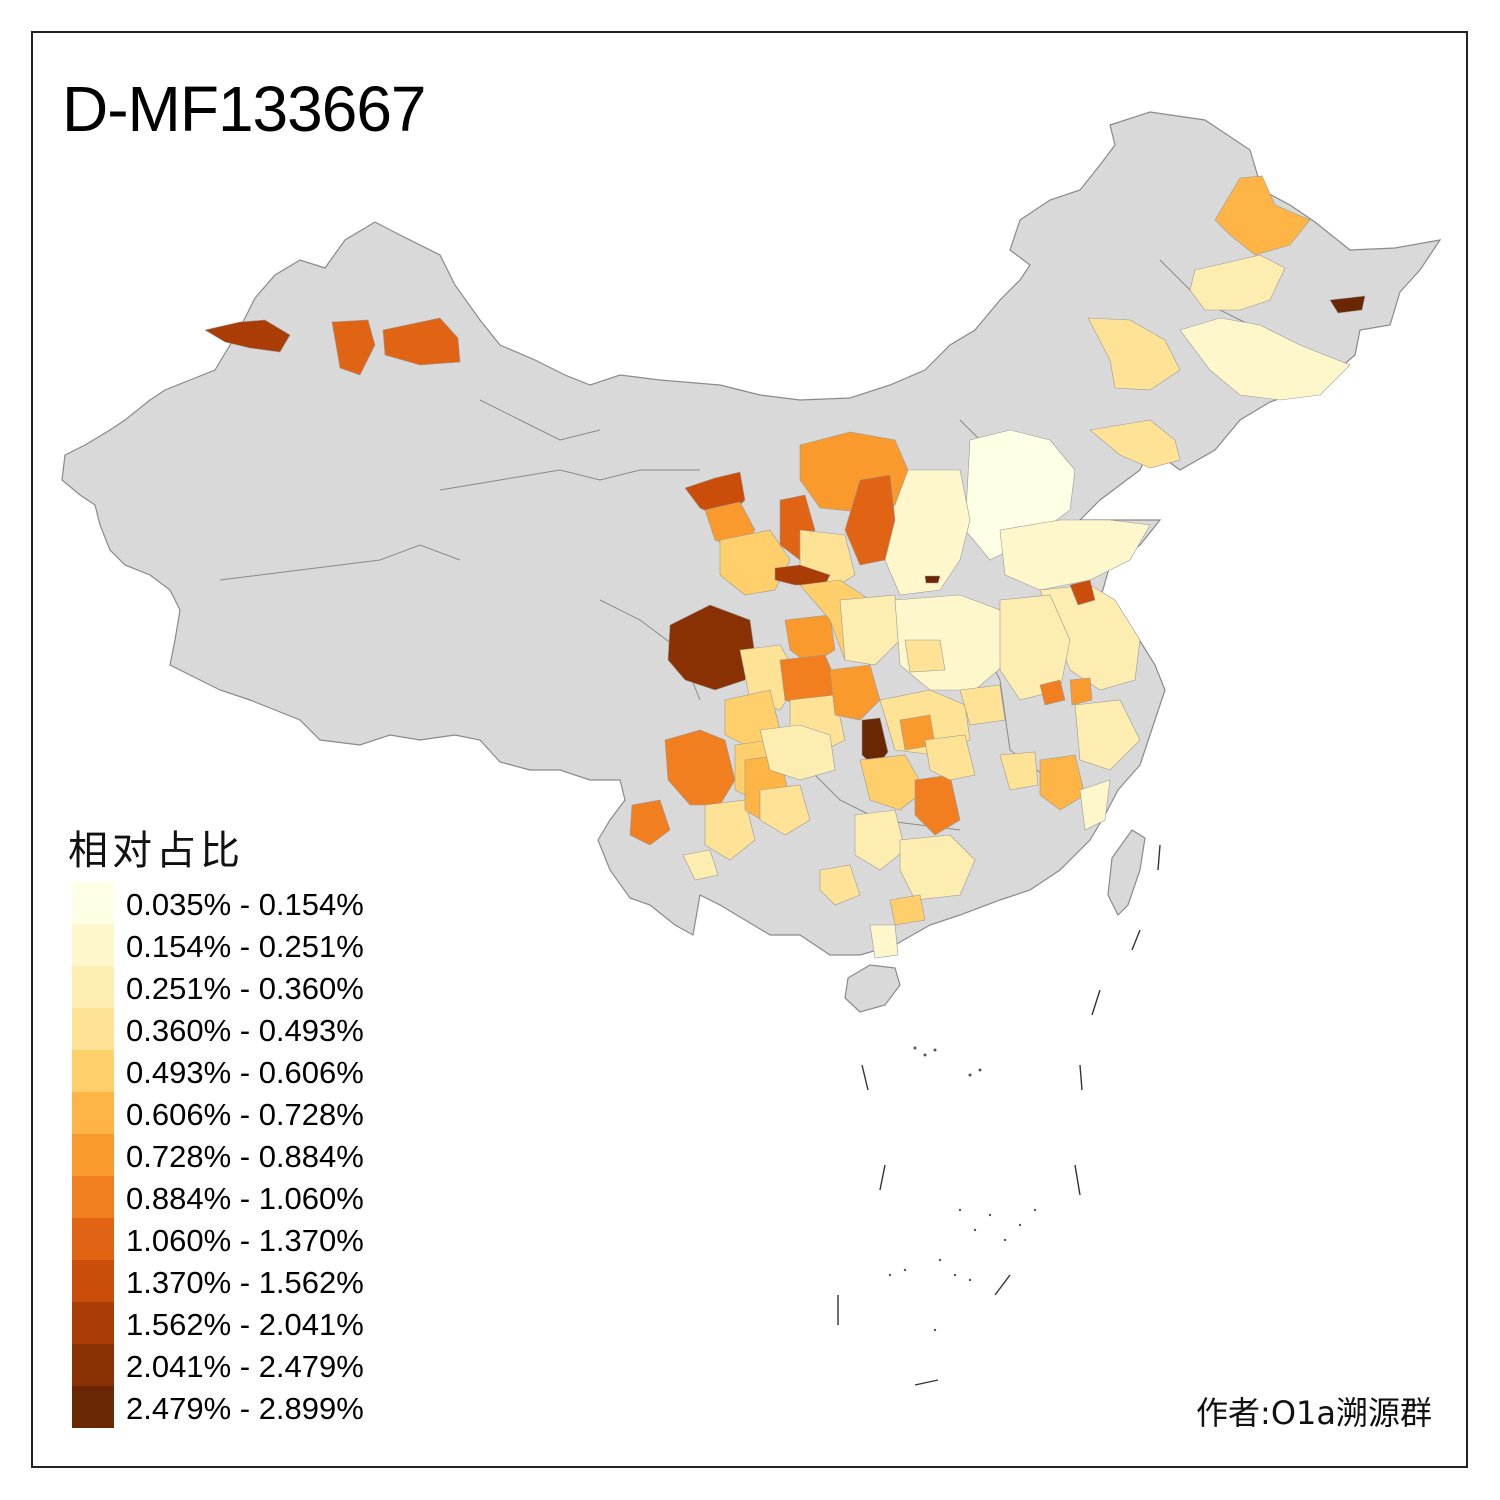  What do you see at coordinates (245, 946) in the screenshot?
I see `legend-label: 0.154% - 0.251%` at bounding box center [245, 946].